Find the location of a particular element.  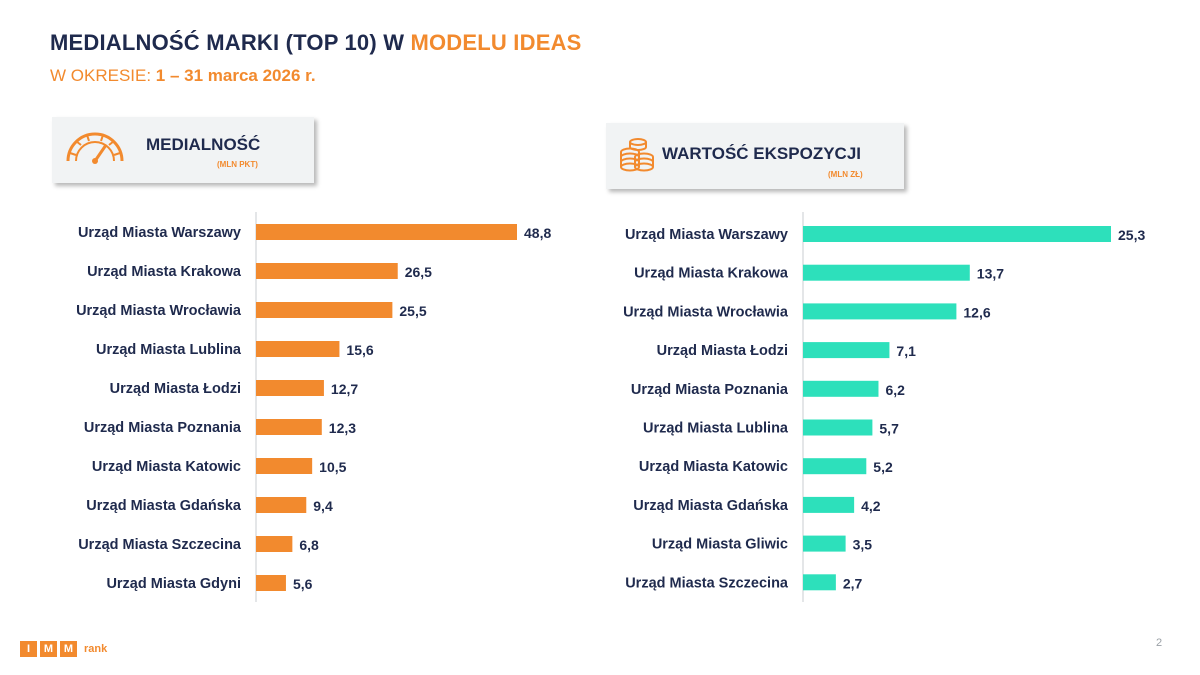

value-label: 25,3 is located at coordinates (1131, 235).